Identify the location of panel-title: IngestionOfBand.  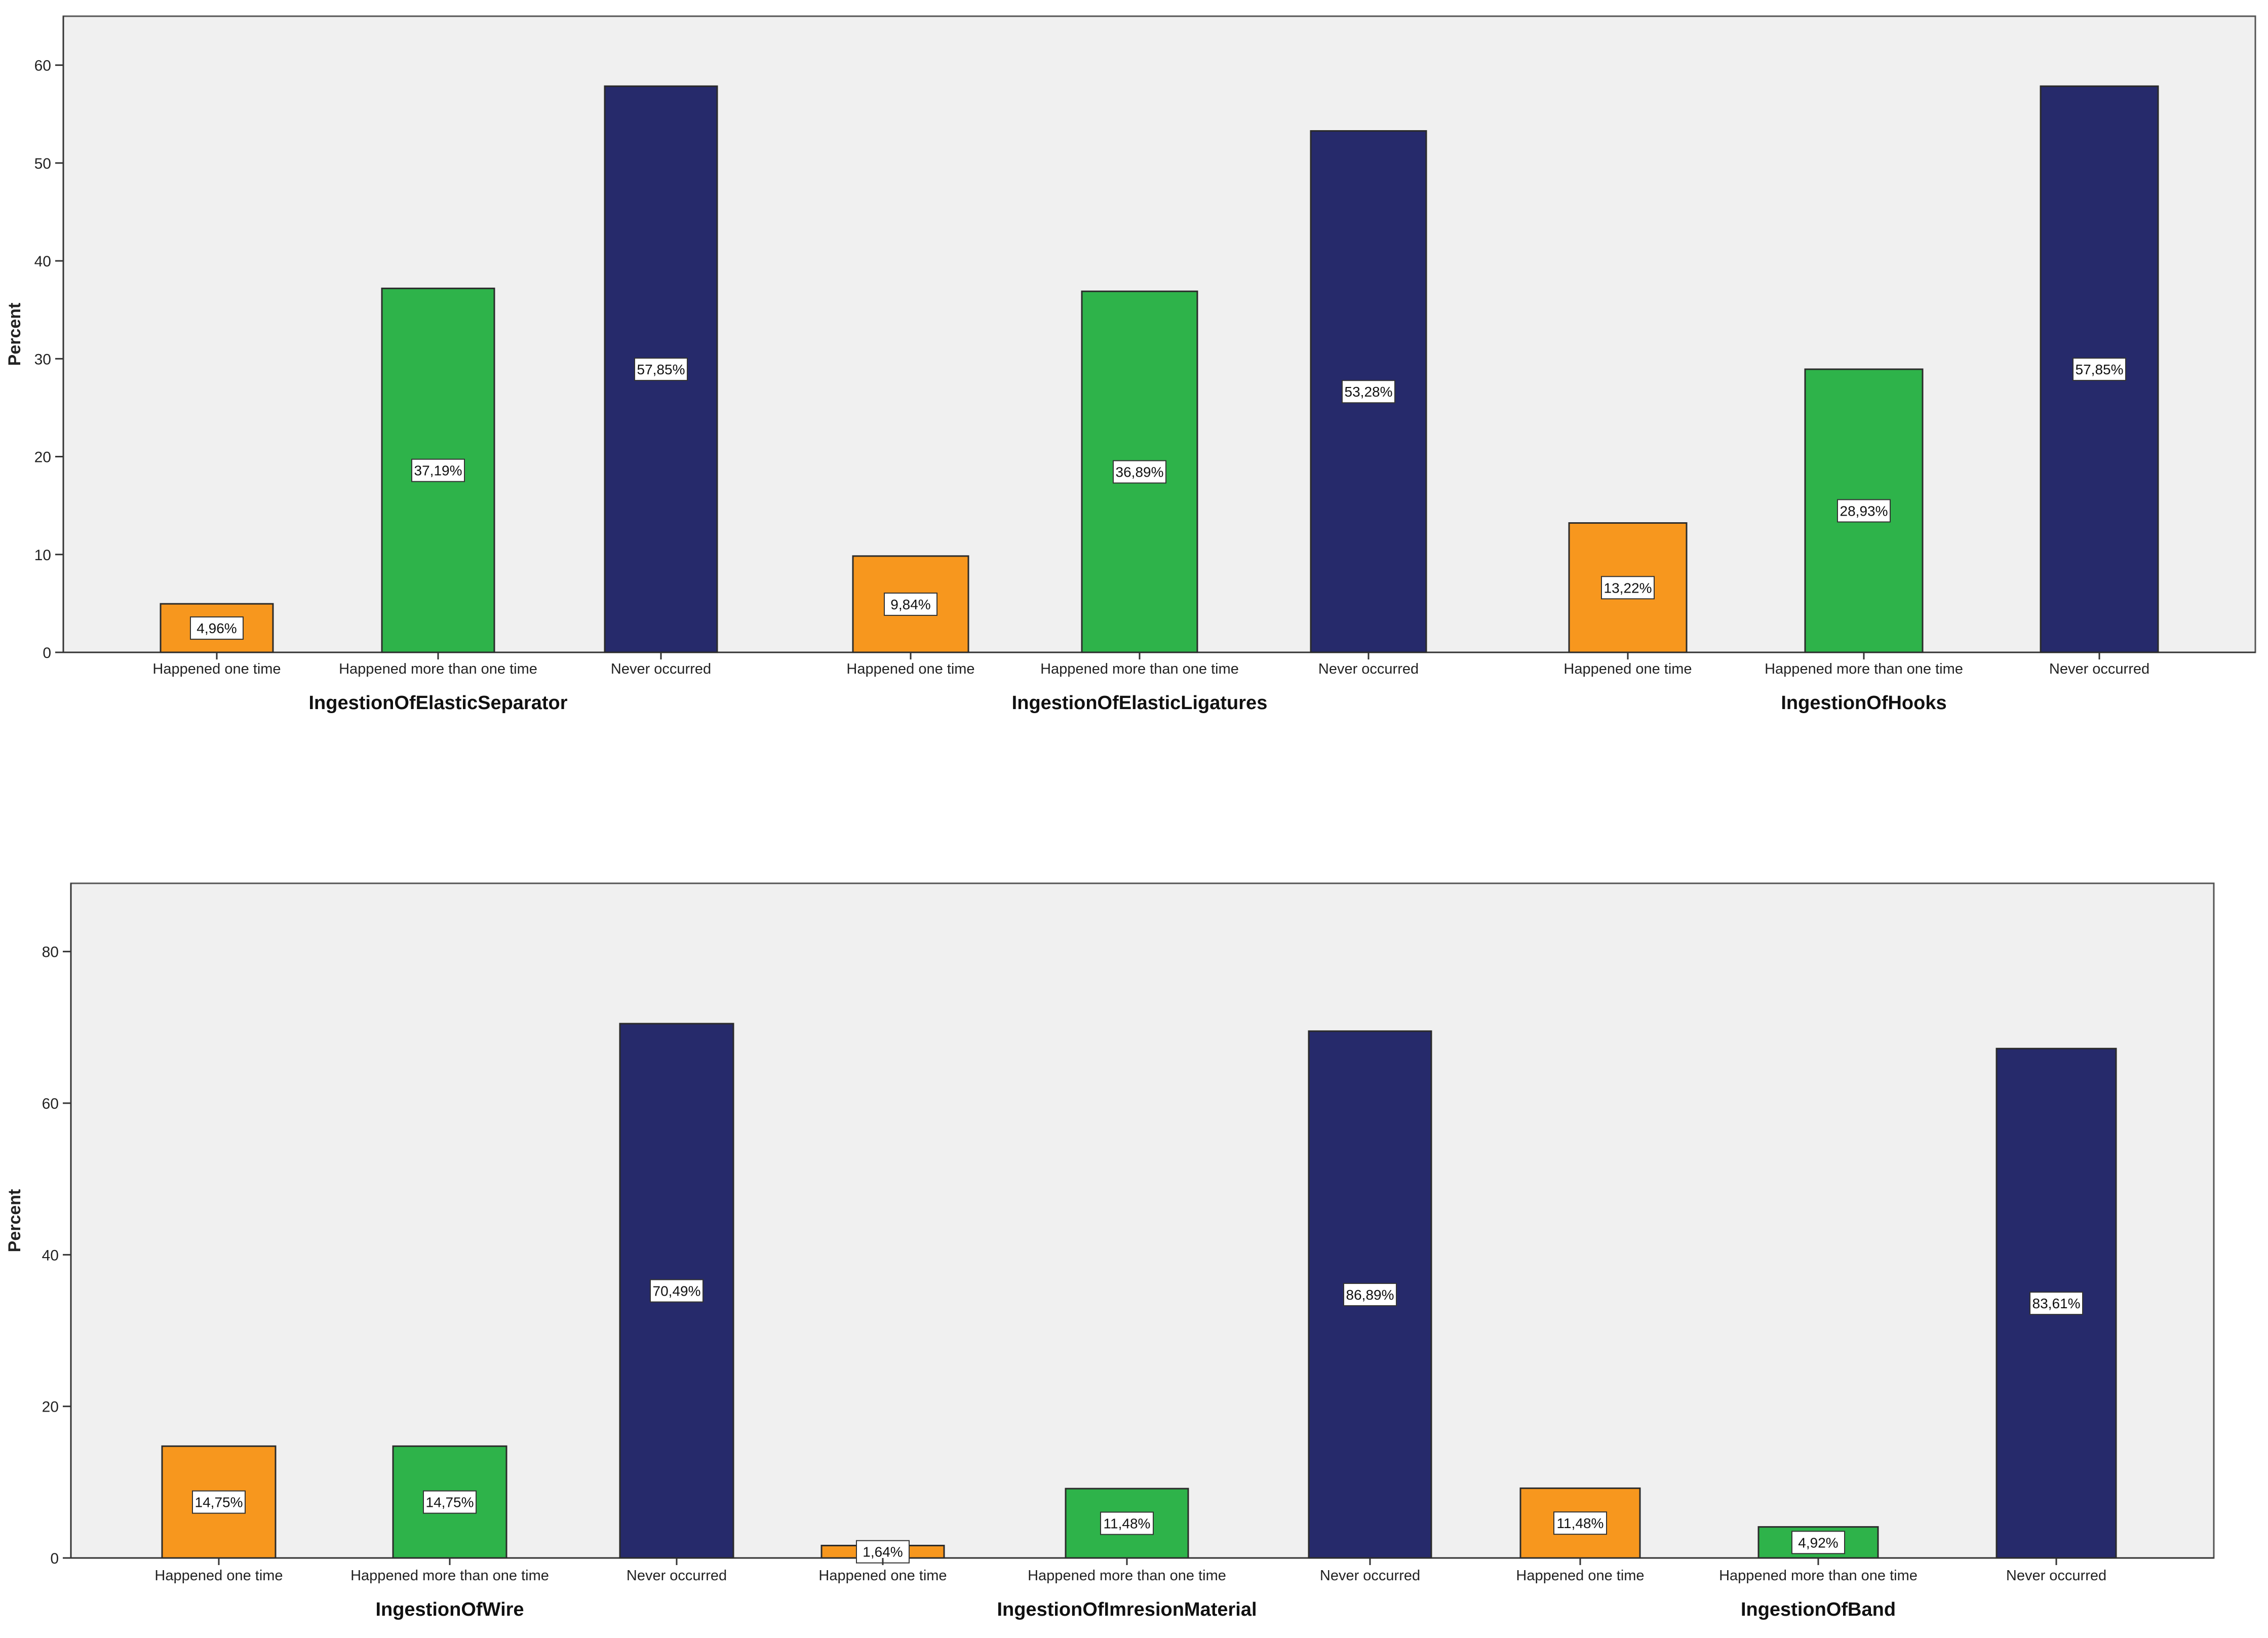
(1818, 1609).